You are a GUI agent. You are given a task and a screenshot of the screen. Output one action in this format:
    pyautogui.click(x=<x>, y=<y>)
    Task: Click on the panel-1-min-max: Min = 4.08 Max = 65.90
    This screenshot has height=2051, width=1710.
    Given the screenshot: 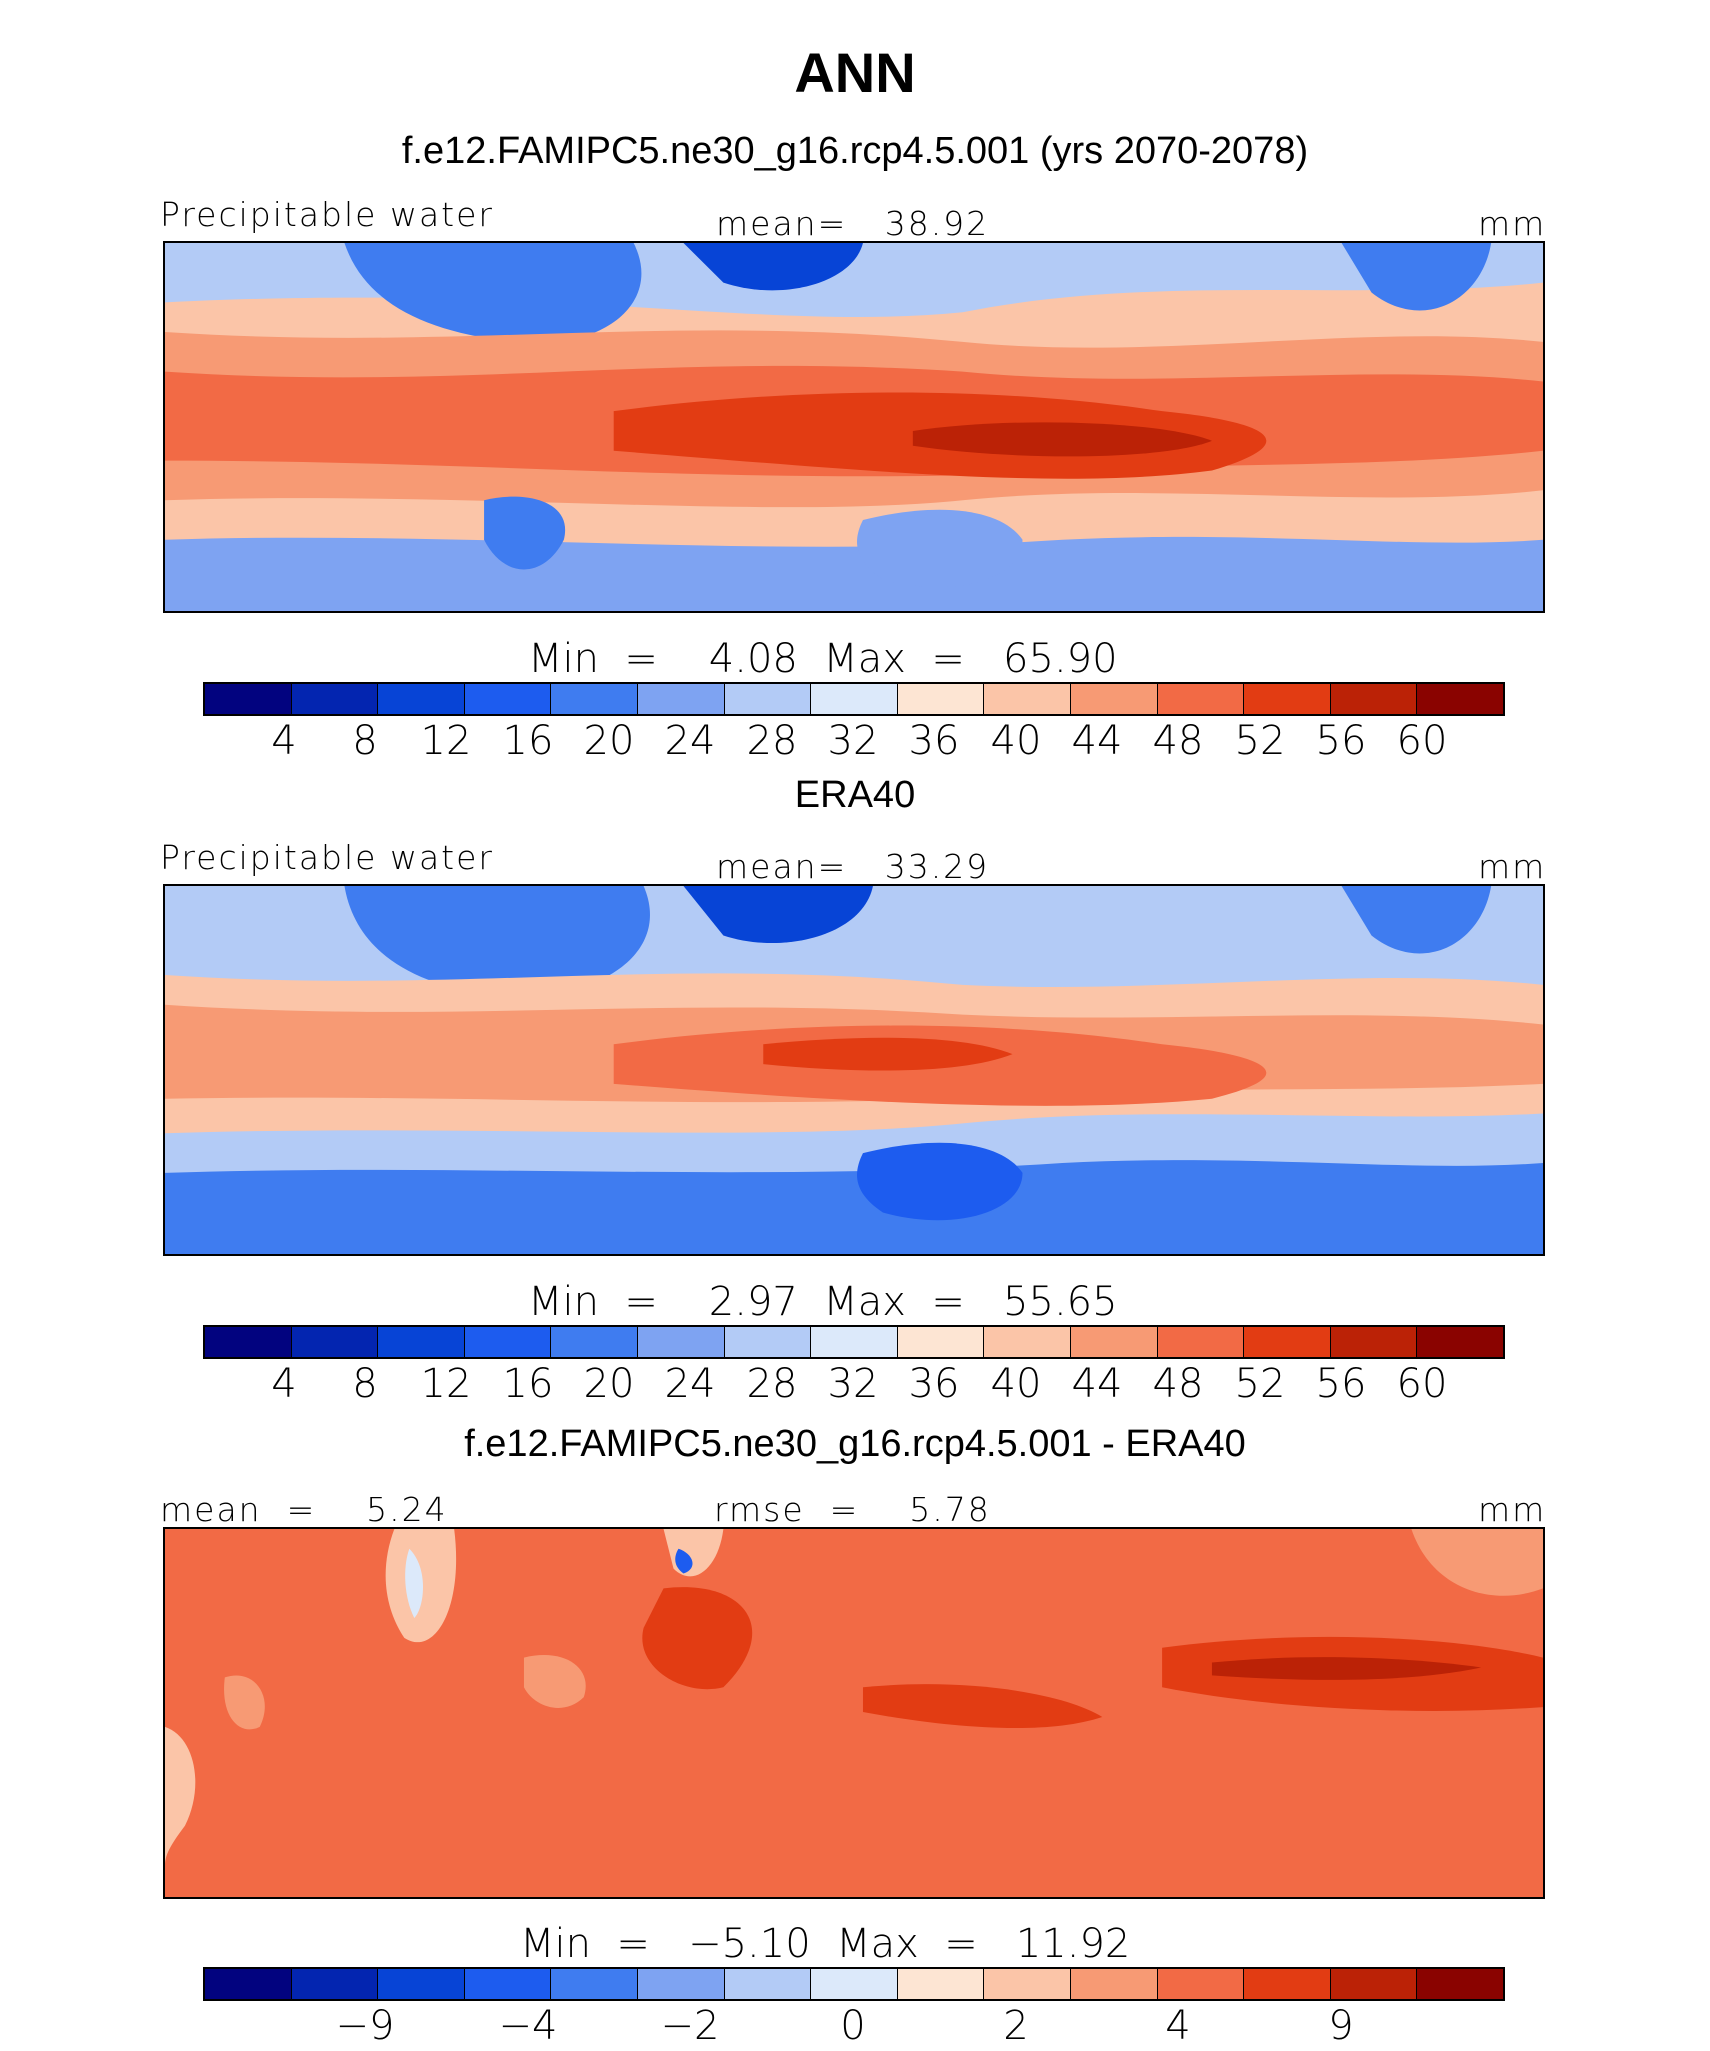 What is the action you would take?
    pyautogui.click(x=823, y=659)
    